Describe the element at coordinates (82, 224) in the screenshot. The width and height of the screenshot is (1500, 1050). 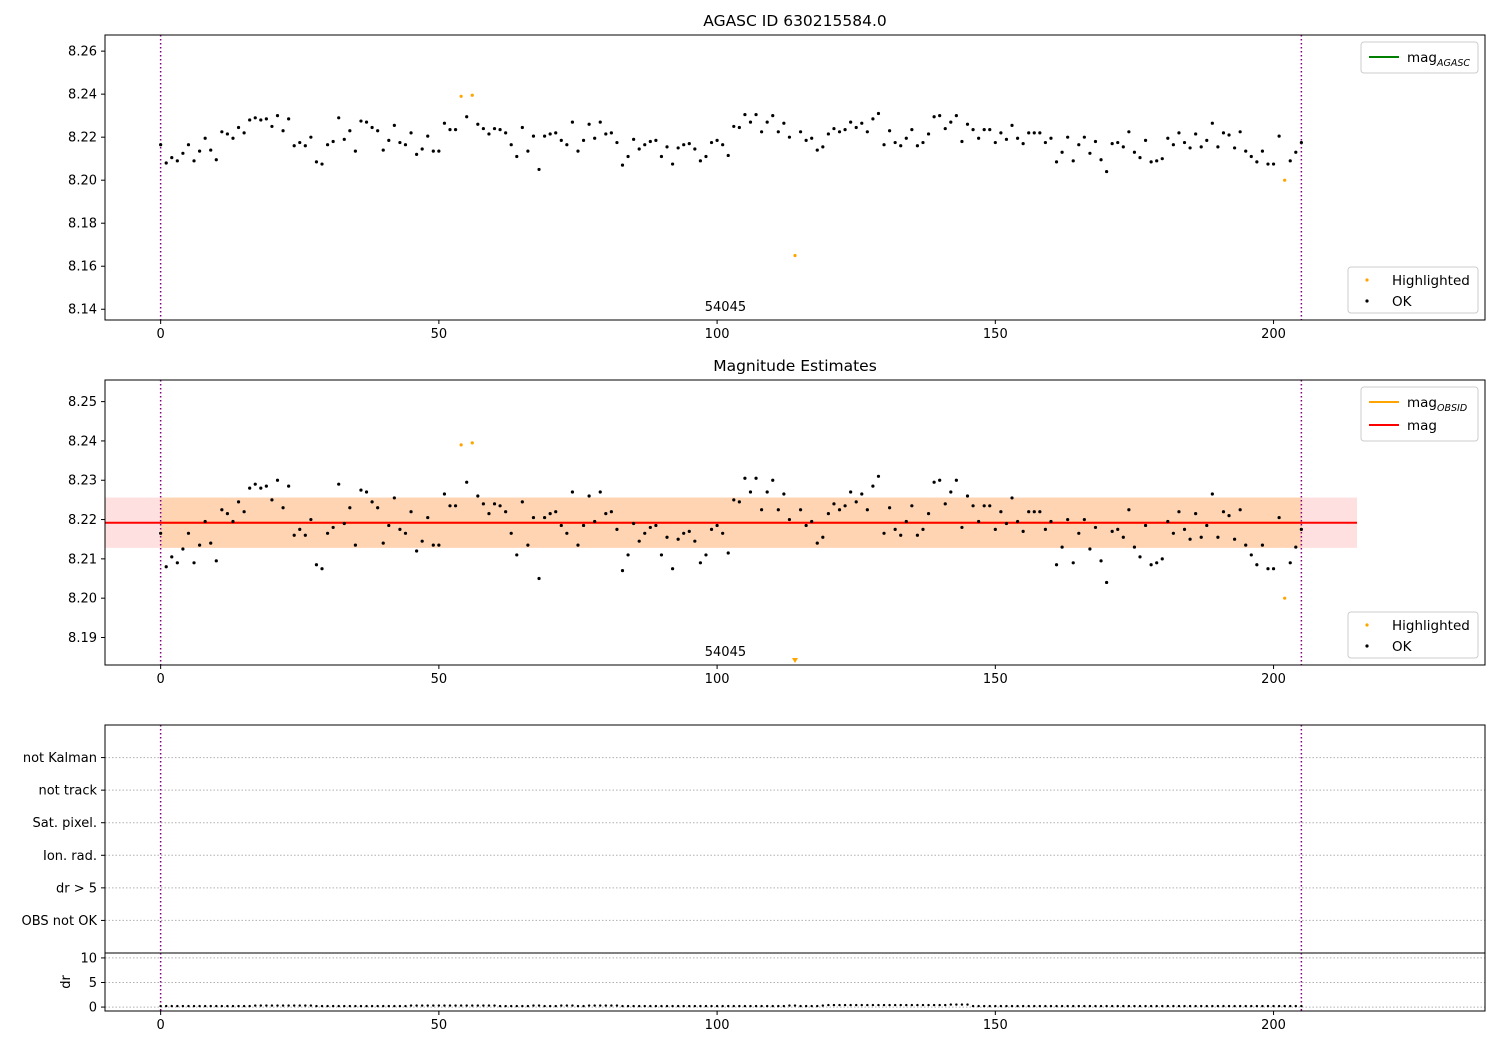
I see `y-tick-label: 8.18` at that location.